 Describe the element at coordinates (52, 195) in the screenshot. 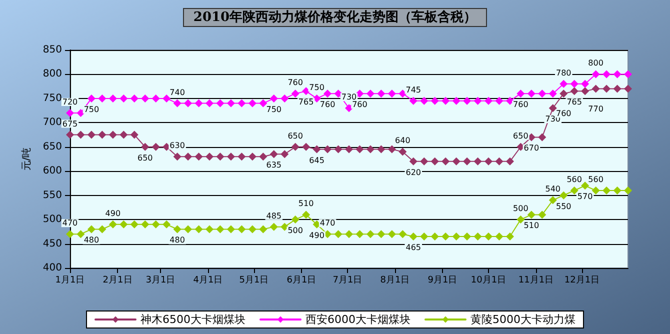

I see `y-tick-label: 550` at that location.